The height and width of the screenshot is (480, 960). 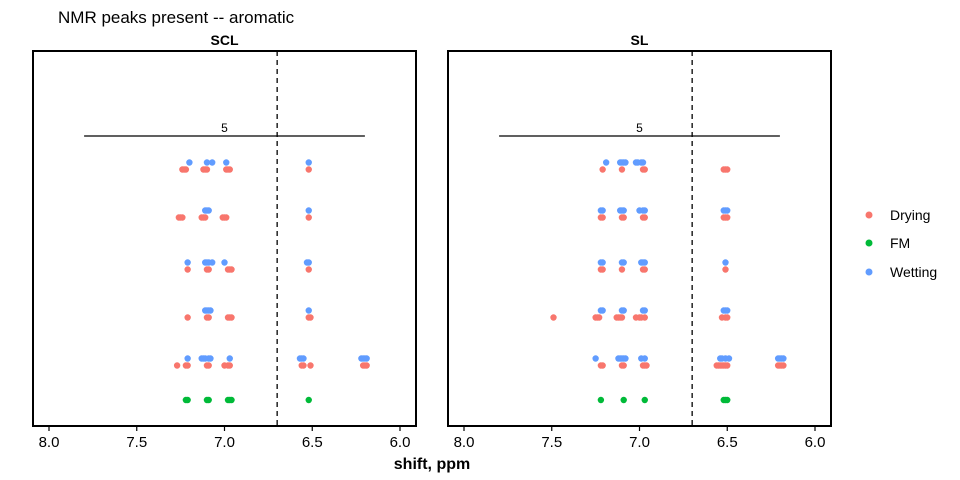 What do you see at coordinates (639, 128) in the screenshot?
I see `annotation-label: 5` at bounding box center [639, 128].